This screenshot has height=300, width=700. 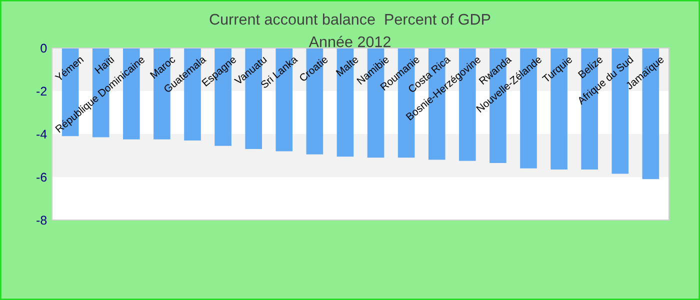 I want to click on y-tick-label: -4, so click(x=41, y=134).